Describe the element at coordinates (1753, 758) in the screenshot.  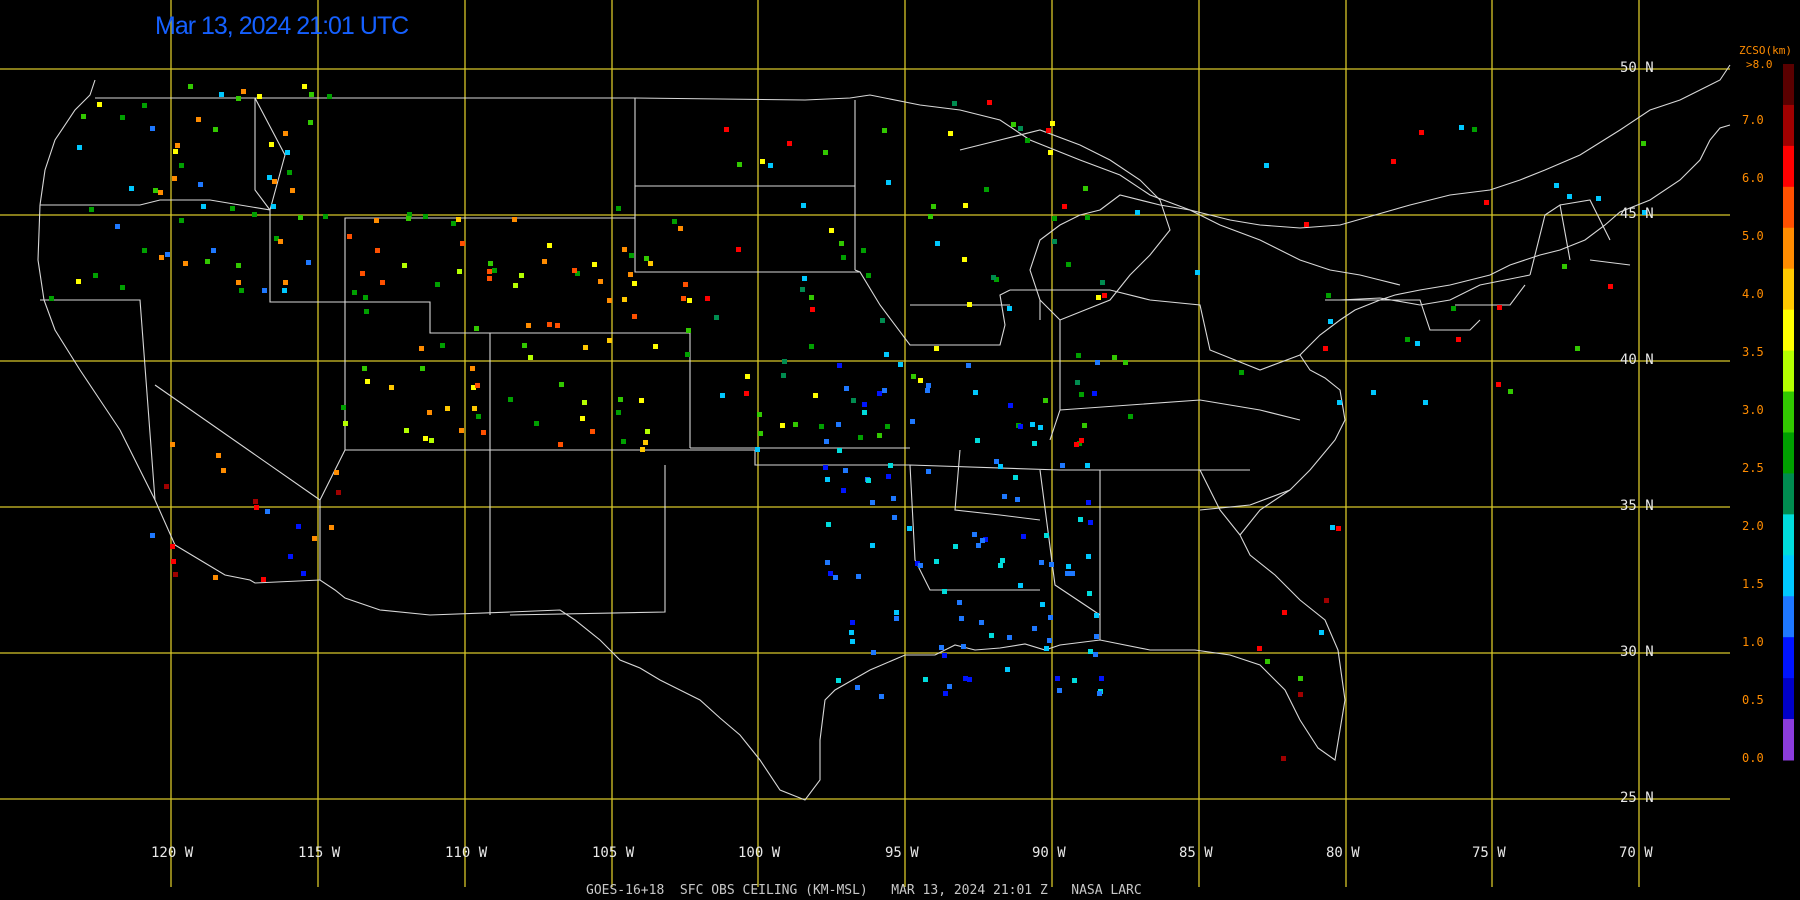
I see `colorbar-tick-label: 0.0` at that location.